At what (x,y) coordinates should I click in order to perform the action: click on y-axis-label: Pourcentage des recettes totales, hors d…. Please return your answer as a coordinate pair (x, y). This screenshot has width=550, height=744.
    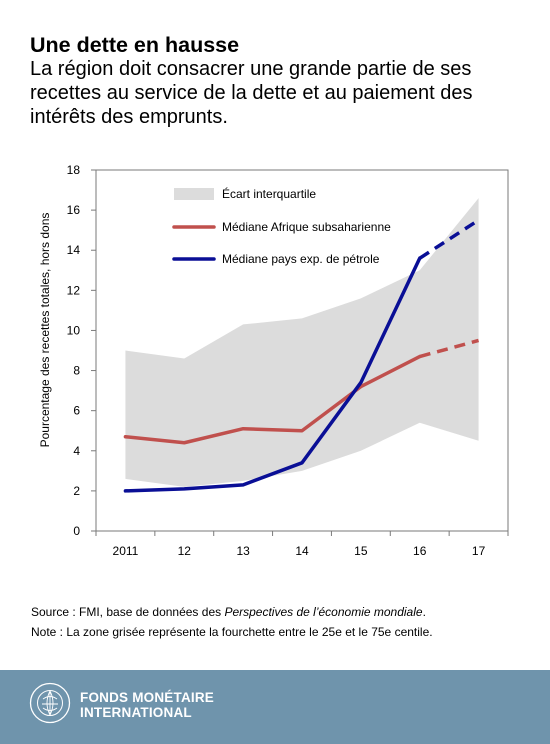
    Looking at the image, I should click on (45, 330).